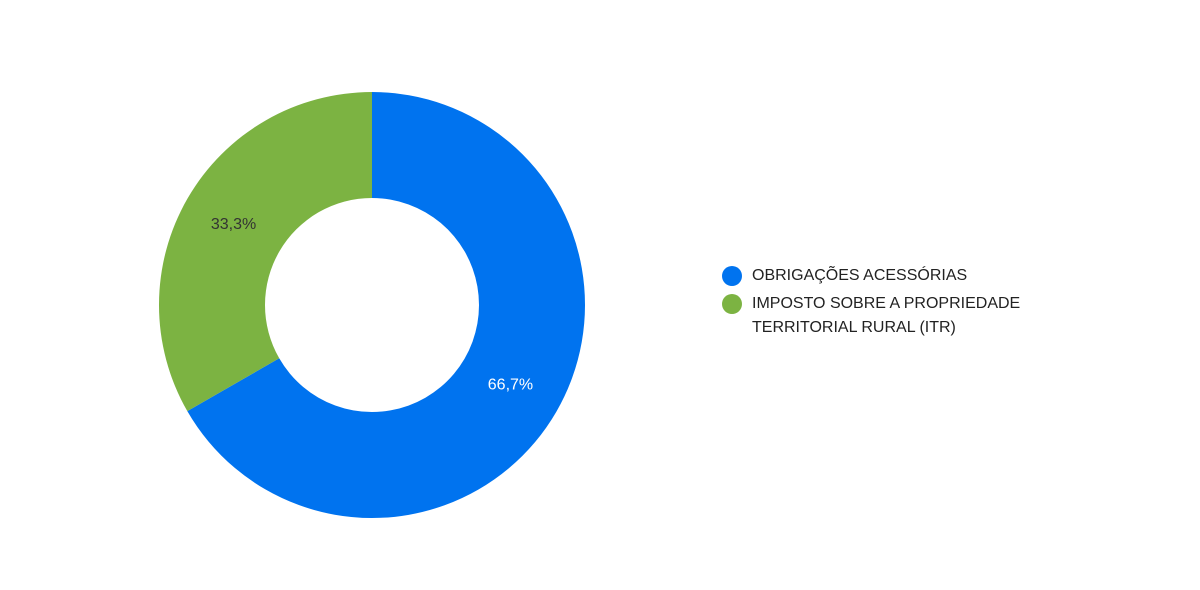  I want to click on legend-label: OBRIGAÇÕES ACESSÓRIAS, so click(860, 275).